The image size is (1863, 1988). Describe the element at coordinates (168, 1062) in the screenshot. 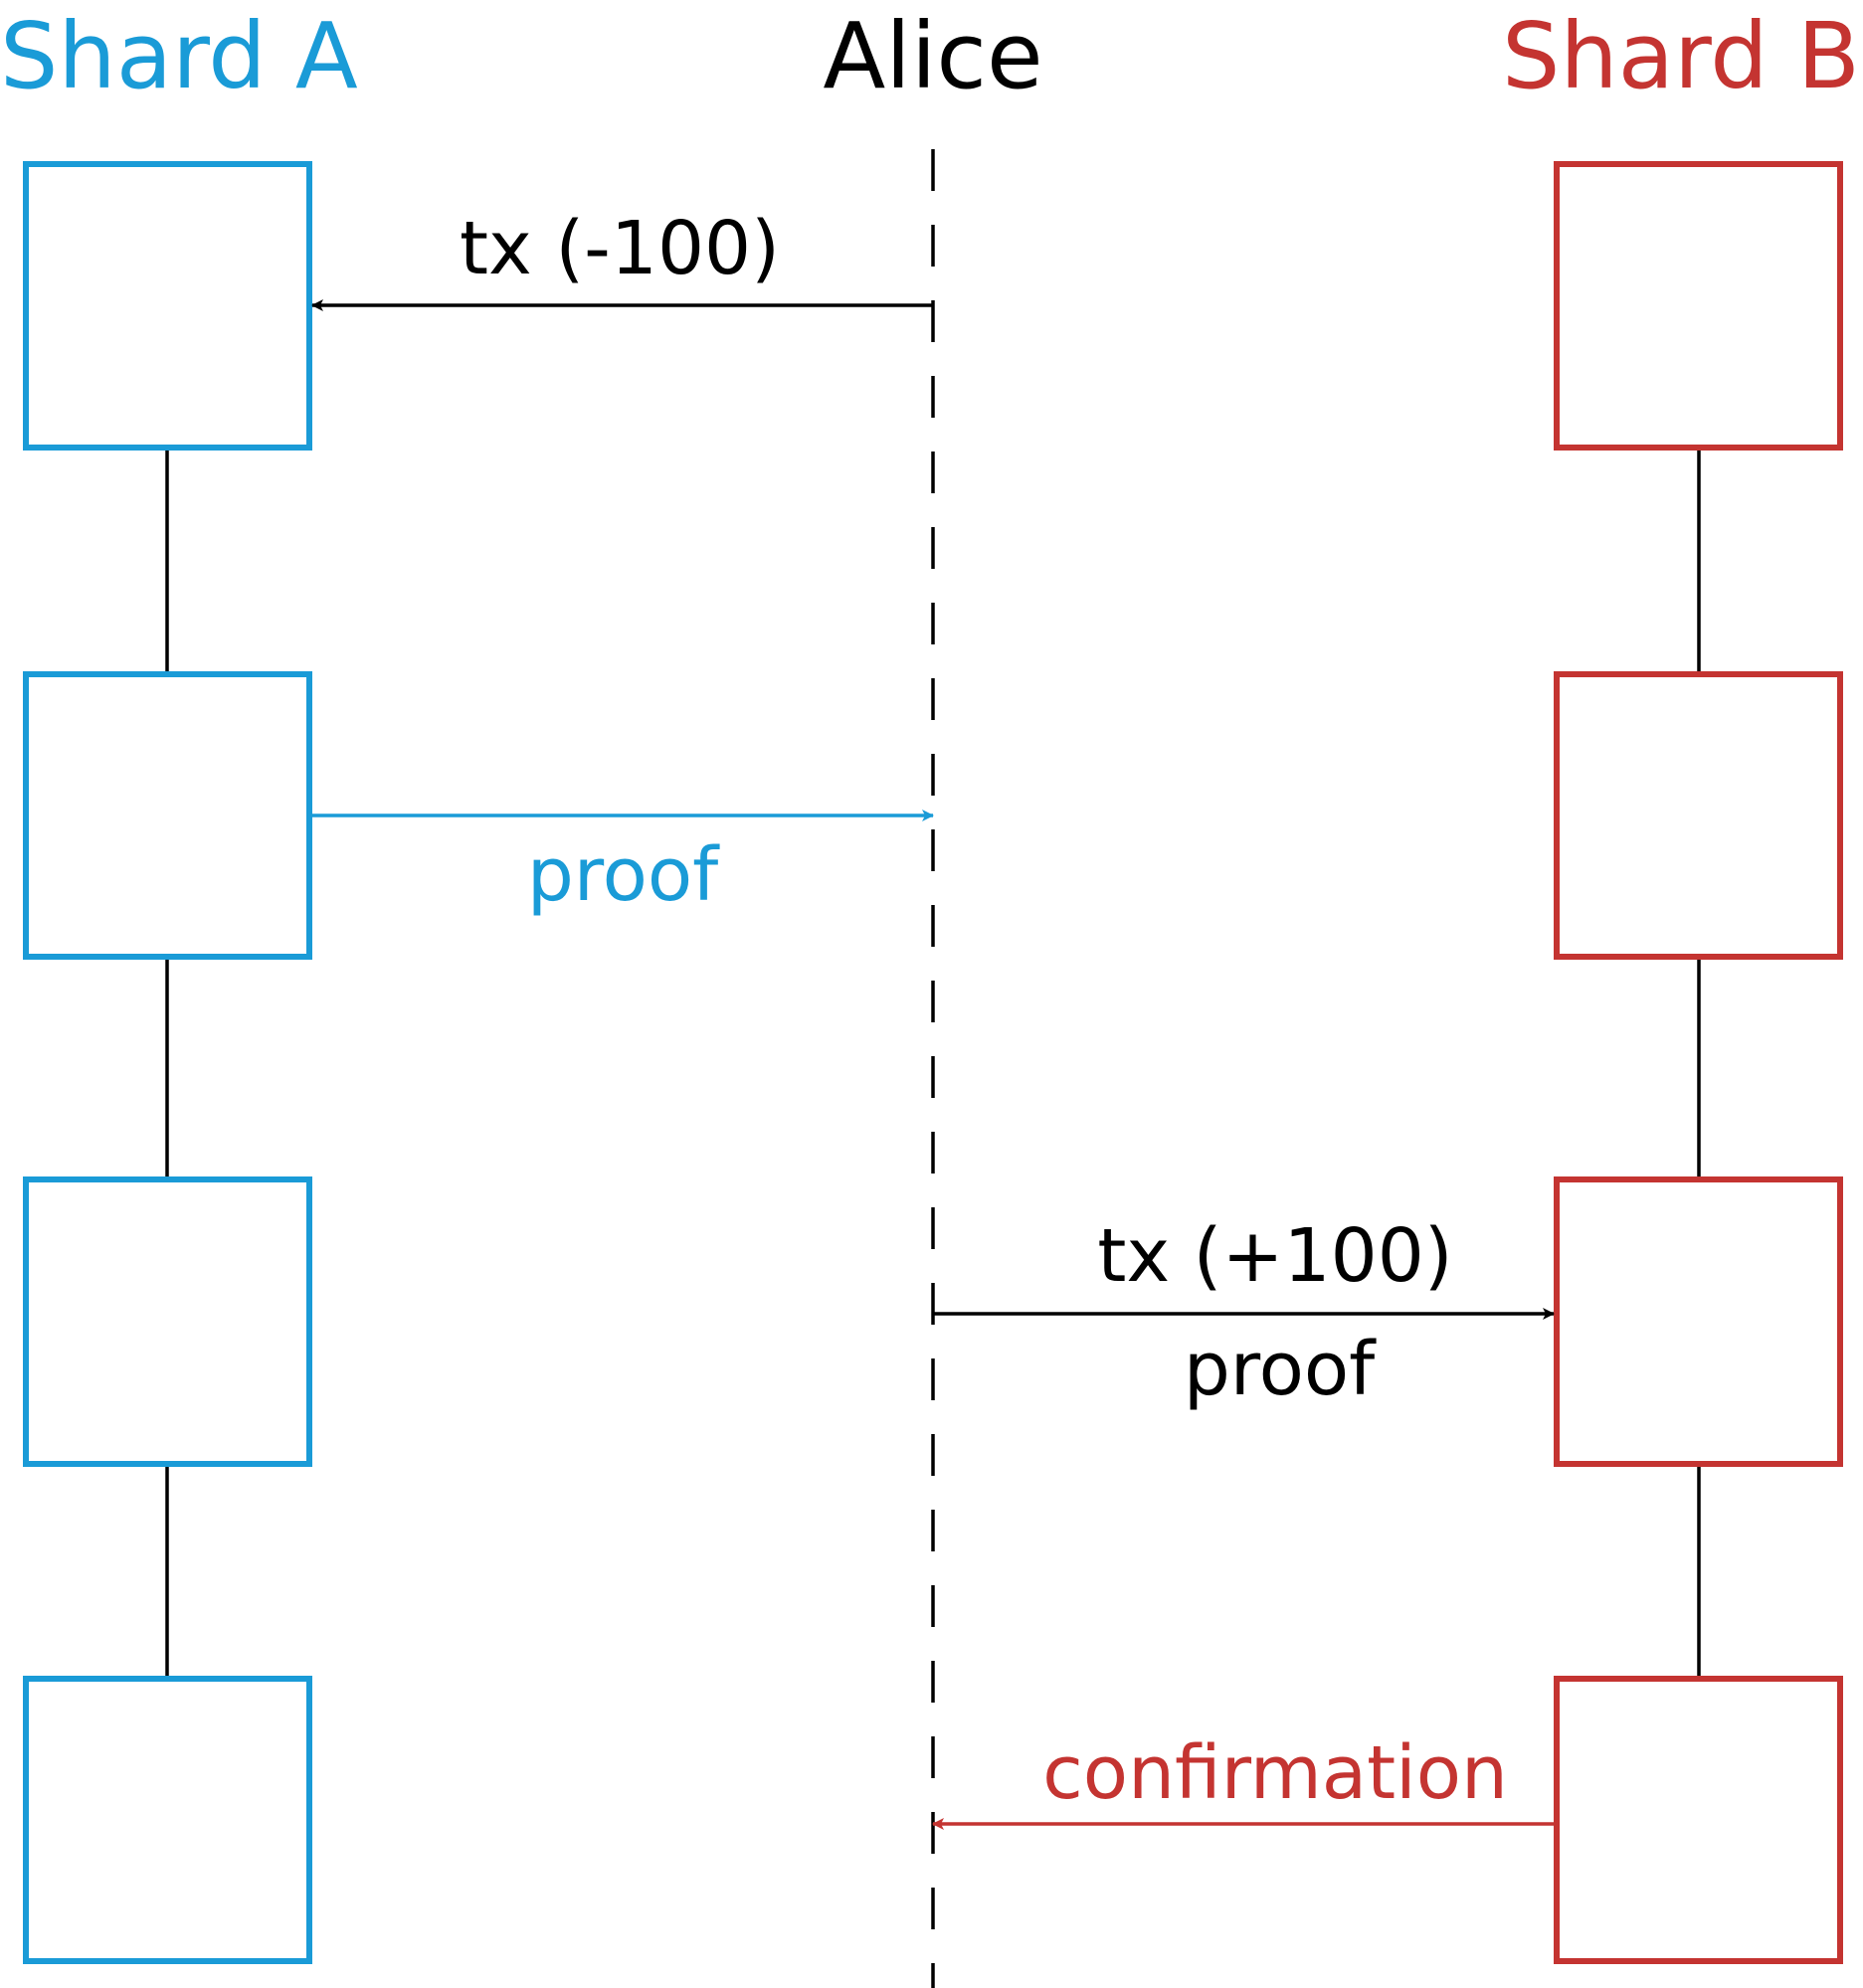

I see `shard-a-chain` at that location.